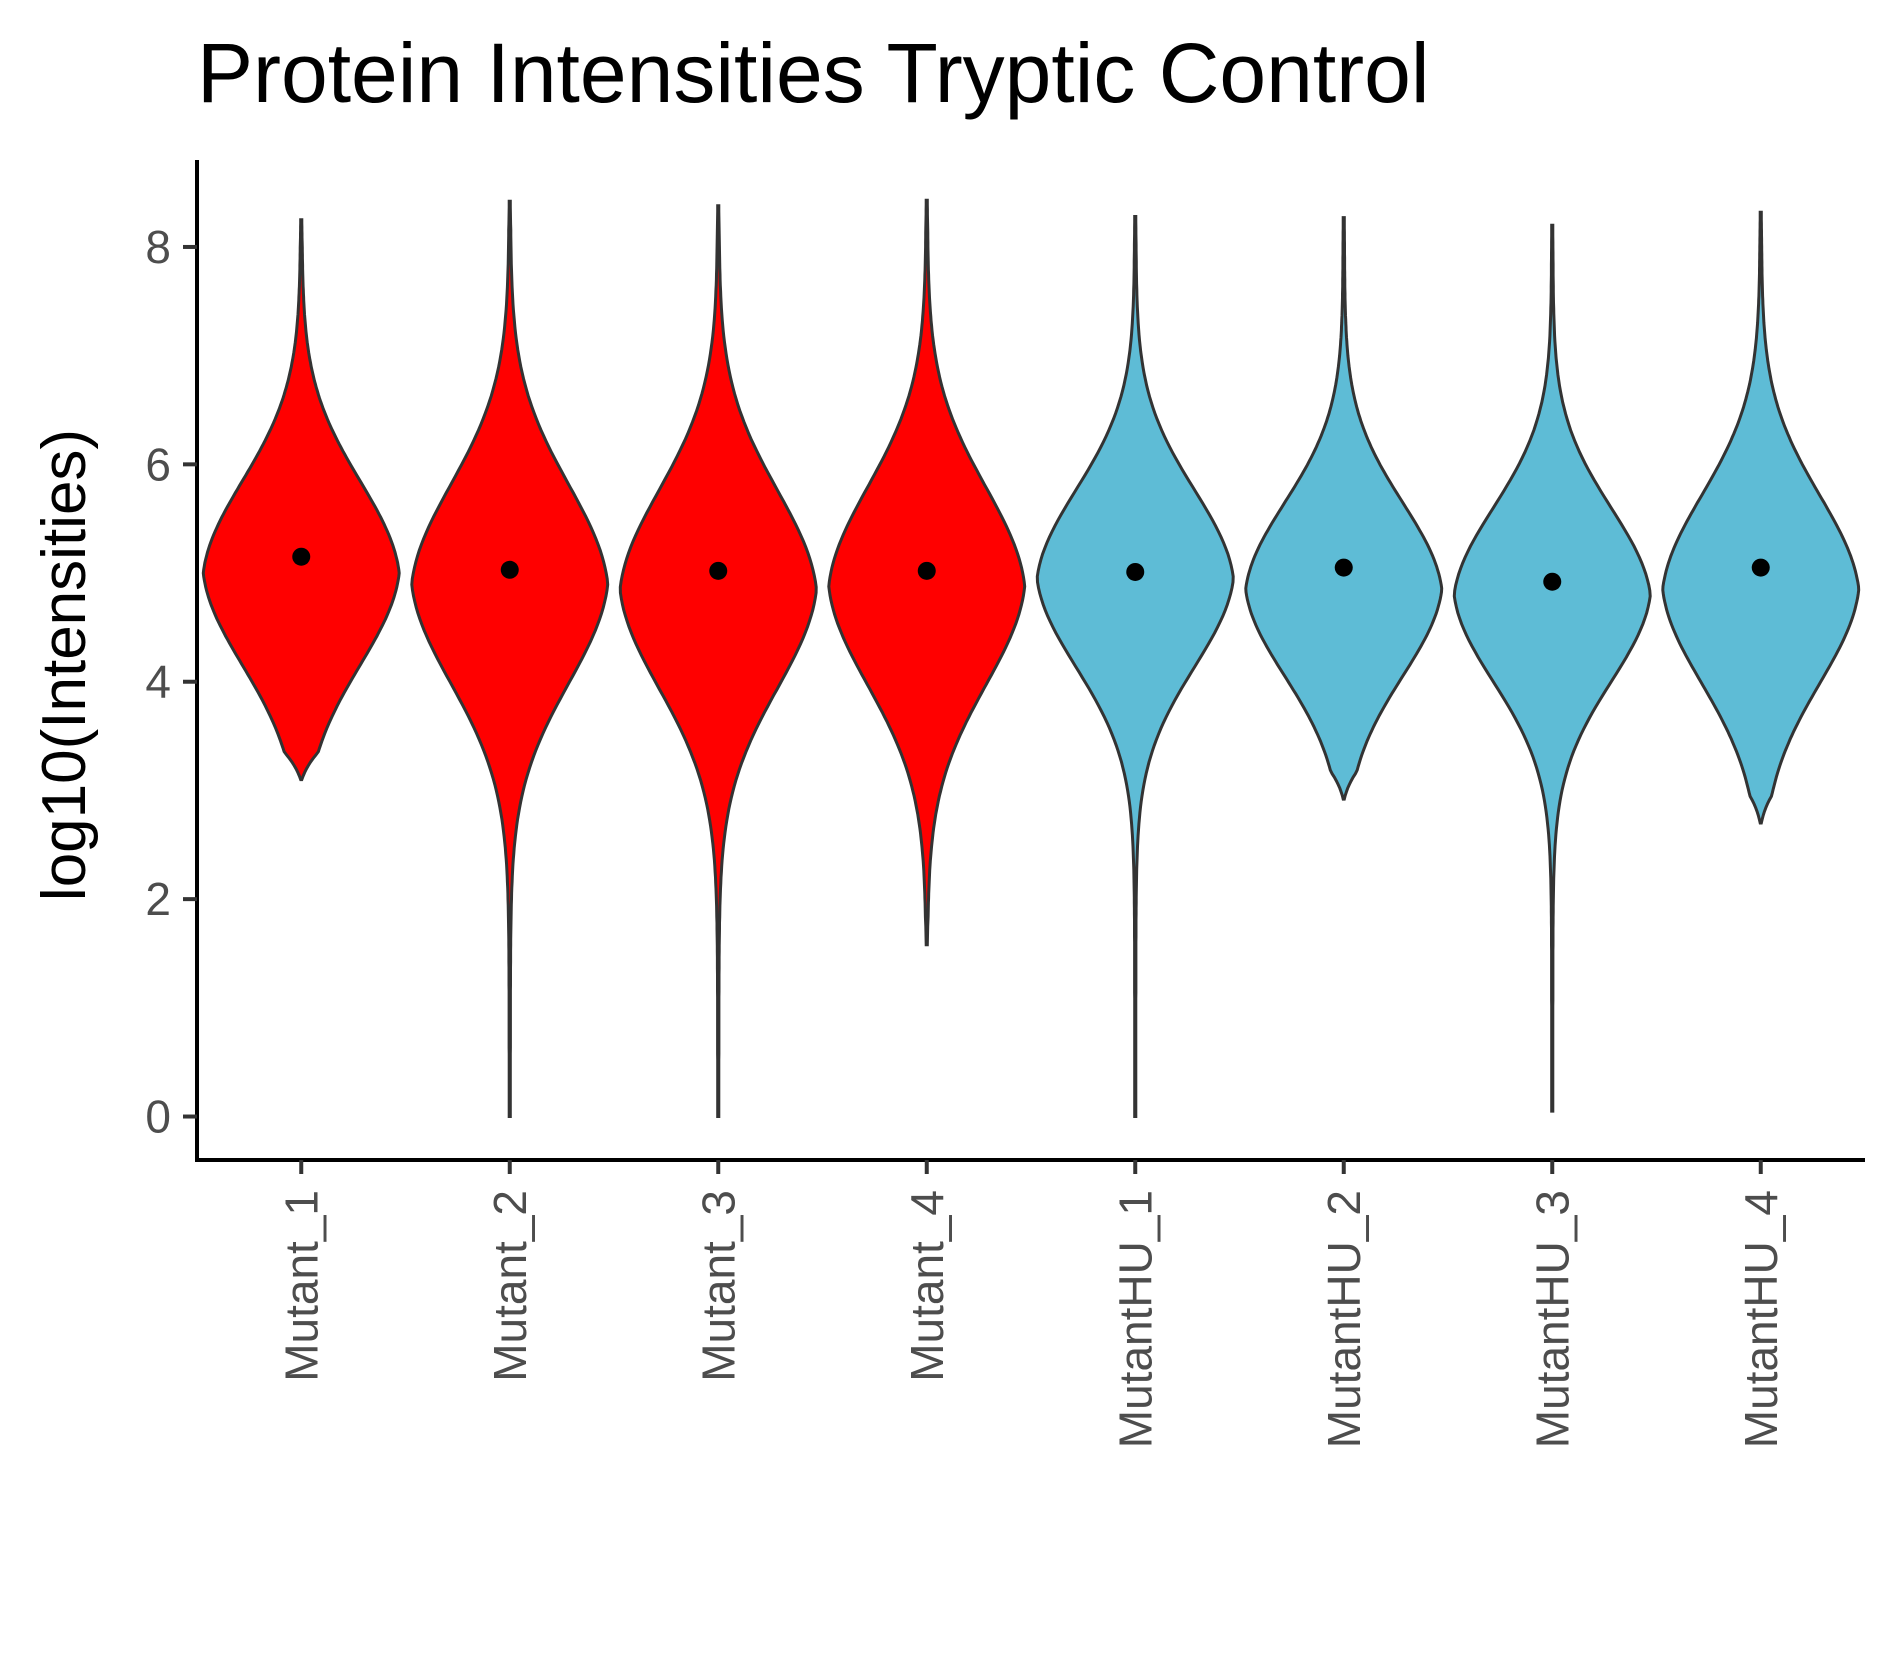  What do you see at coordinates (1135, 1319) in the screenshot?
I see `x-tick-label-MutantHU_1: MutantHU_1` at bounding box center [1135, 1319].